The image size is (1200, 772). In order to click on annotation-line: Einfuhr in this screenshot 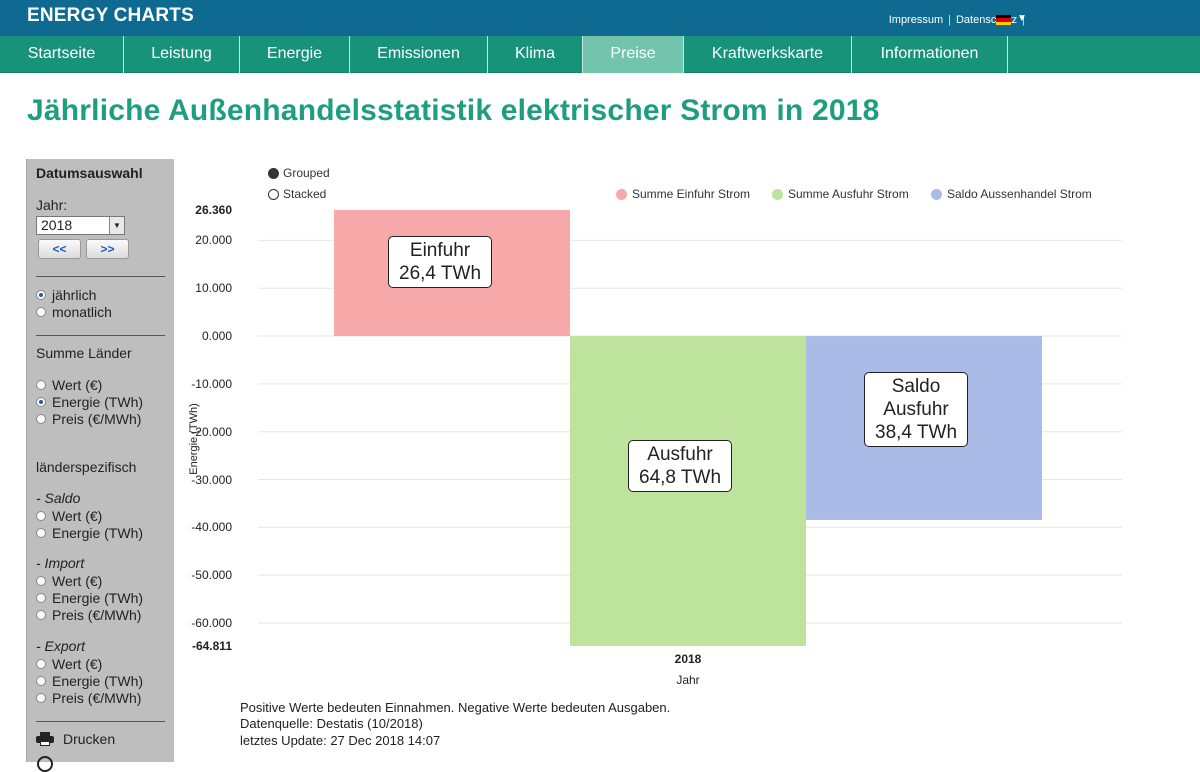, I will do `click(440, 250)`.